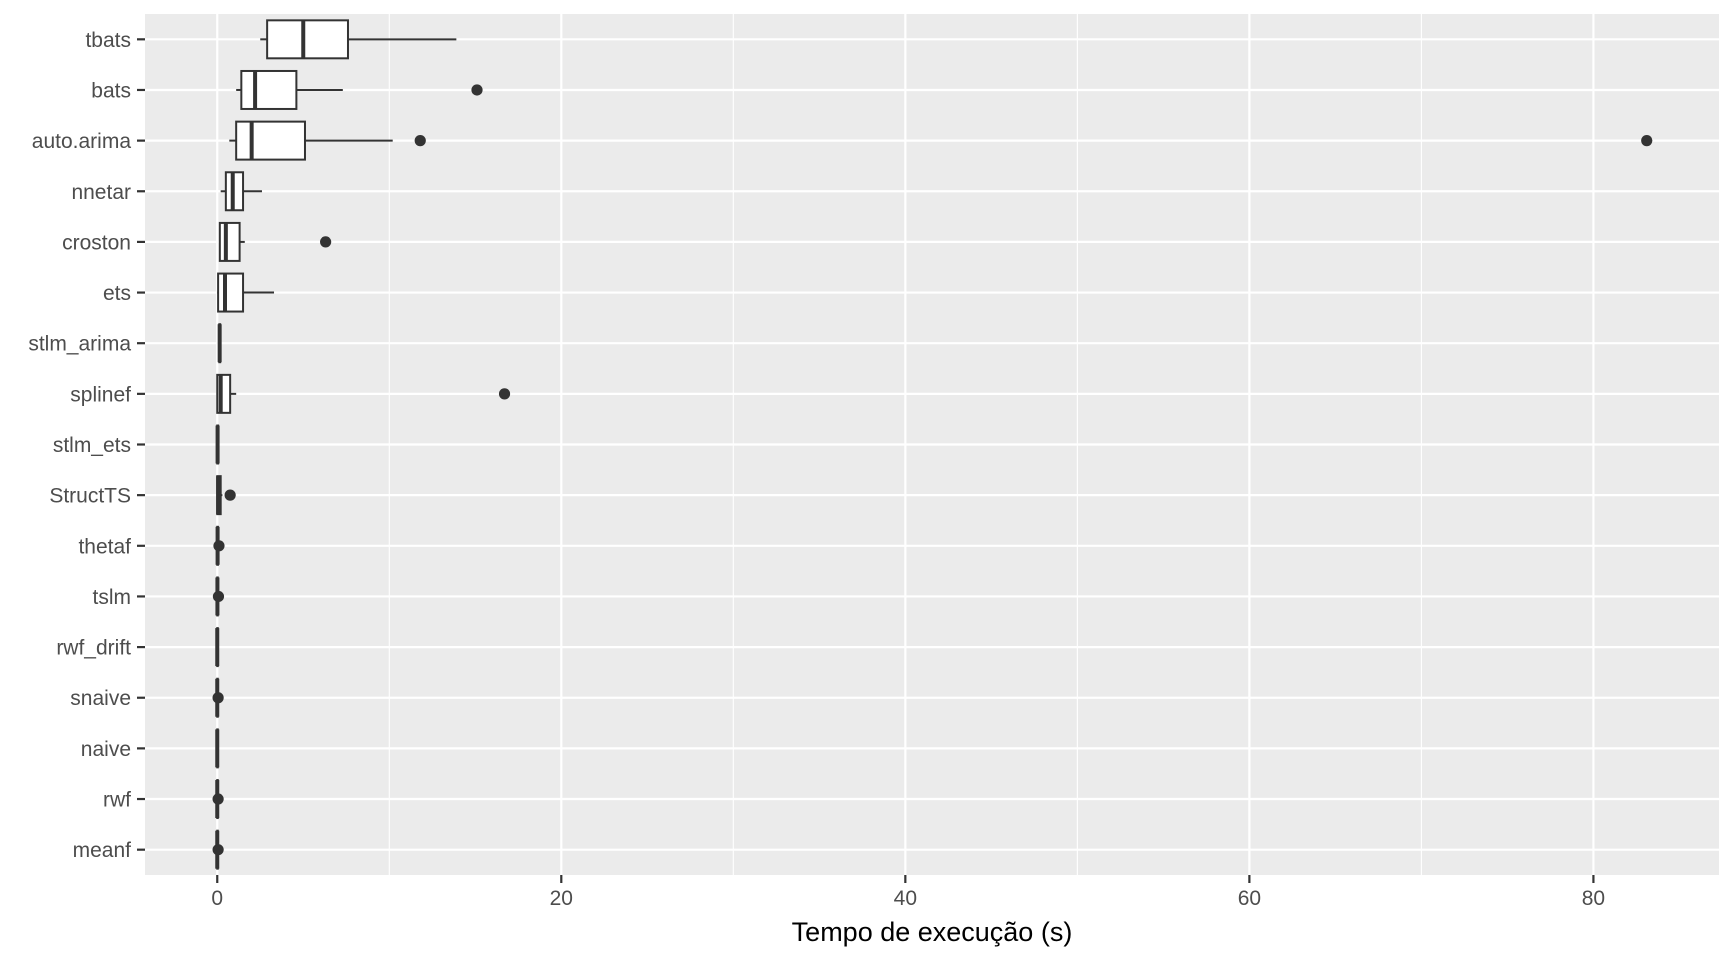  I want to click on box-snaive, so click(218, 697).